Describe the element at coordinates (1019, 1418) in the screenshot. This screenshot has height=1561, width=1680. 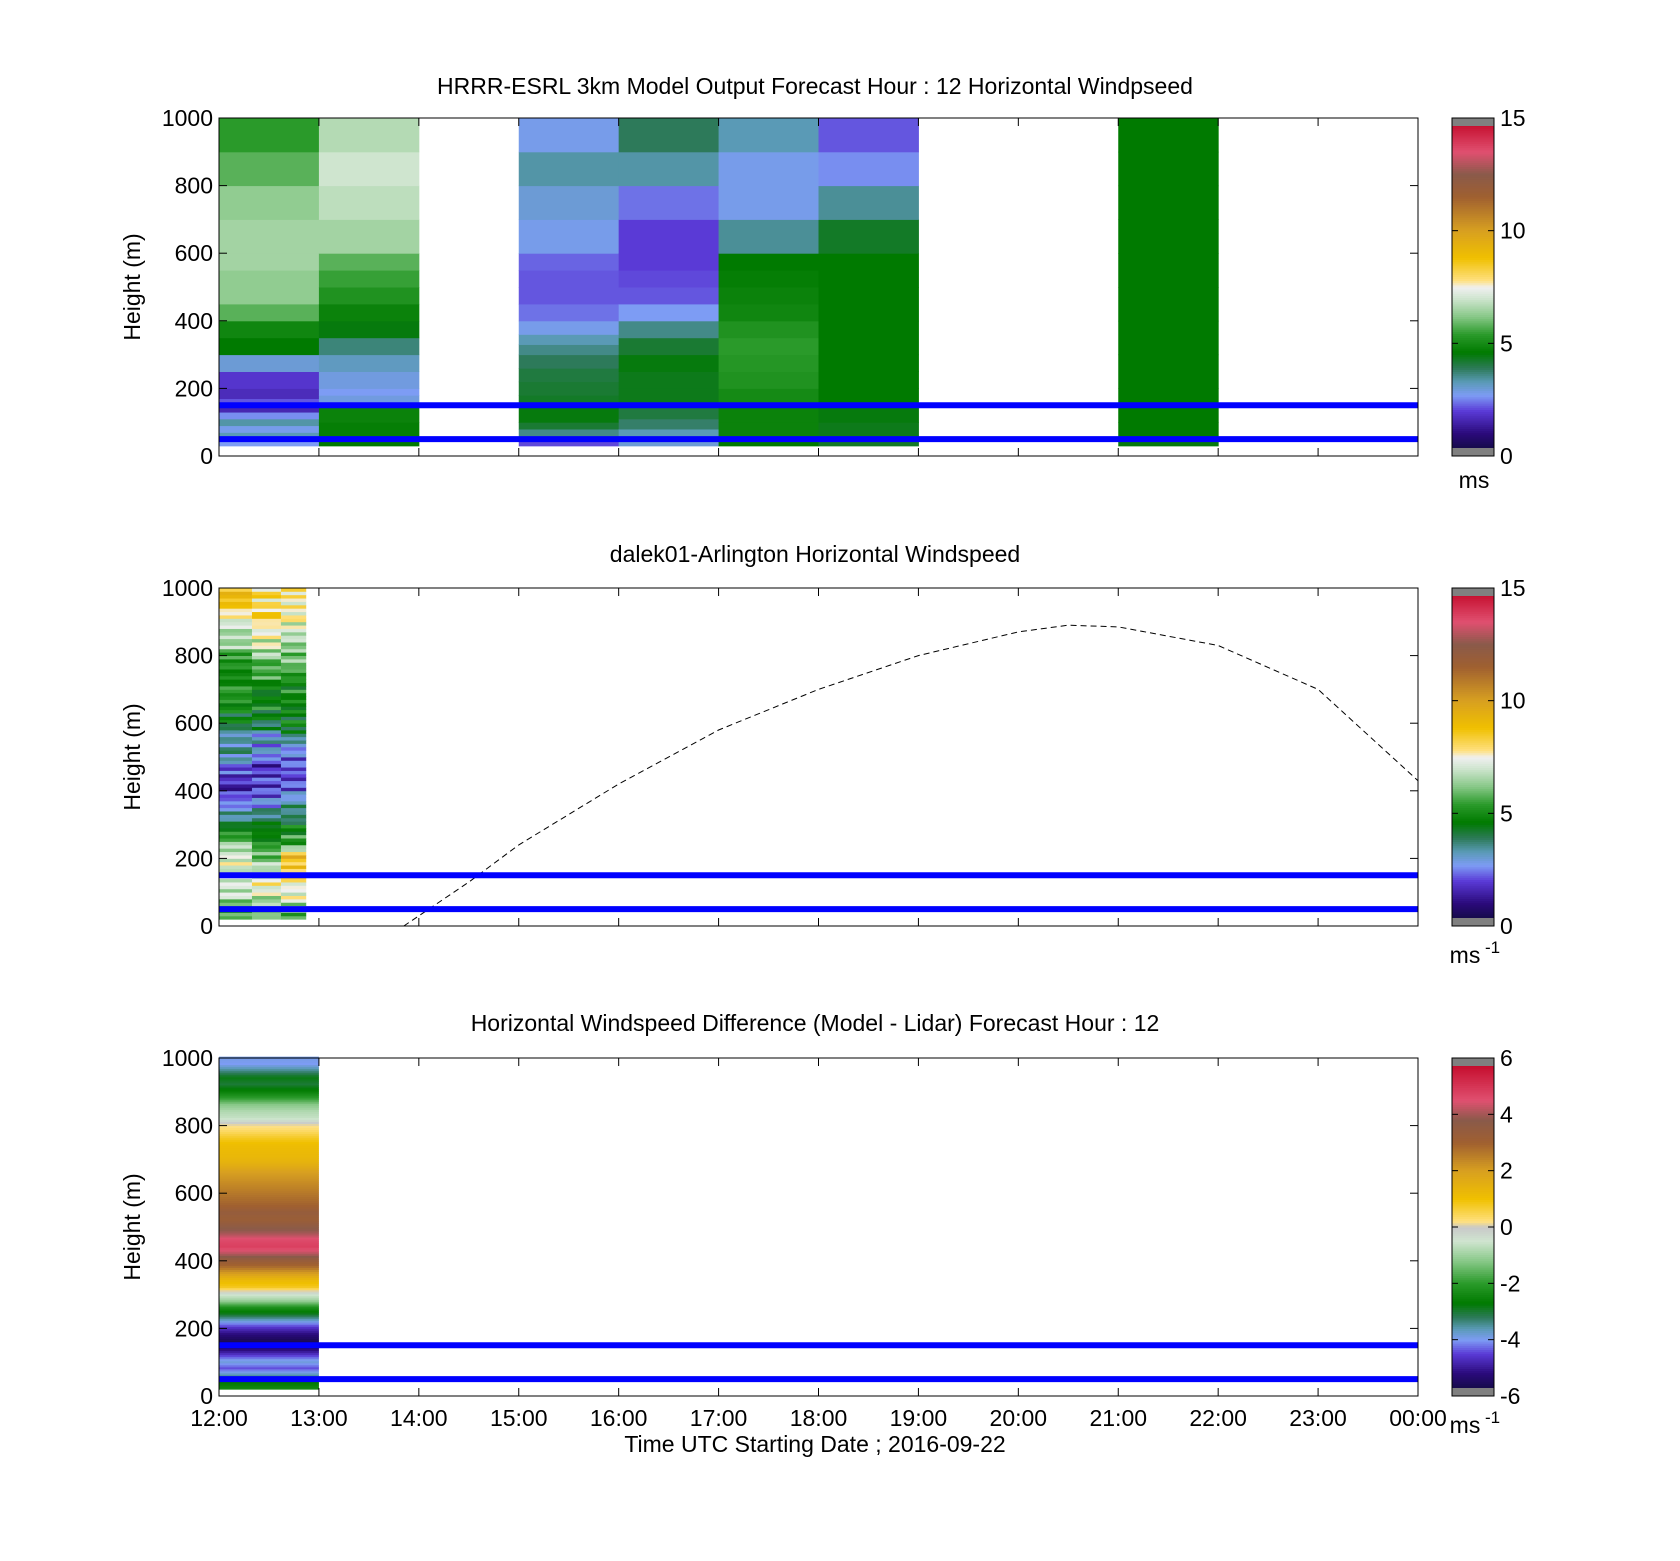
I see `x-tick-label: 20:00` at that location.